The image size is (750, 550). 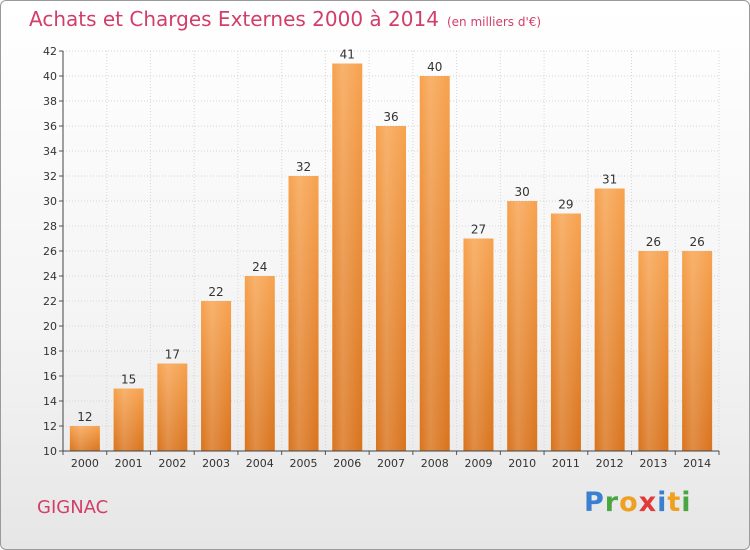 I want to click on chart-subtitle: (en milliers d'€), so click(x=494, y=22).